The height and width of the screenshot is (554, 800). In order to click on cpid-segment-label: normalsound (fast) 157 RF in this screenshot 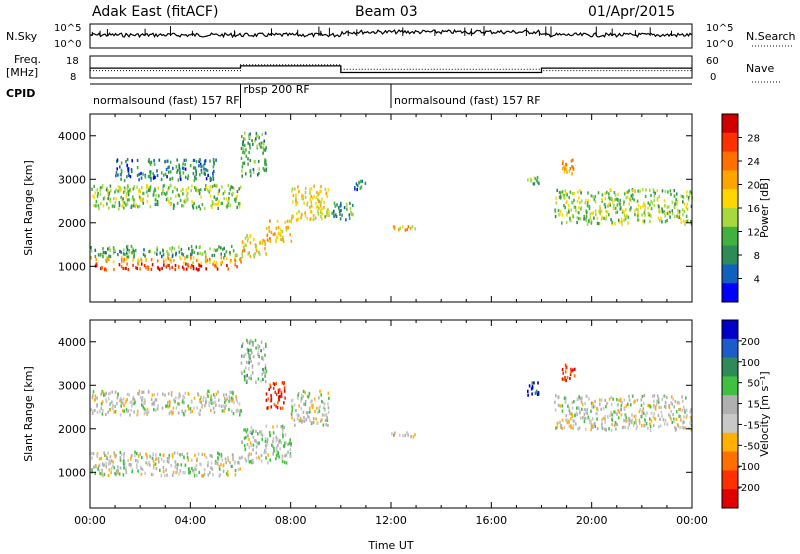, I will do `click(467, 100)`.